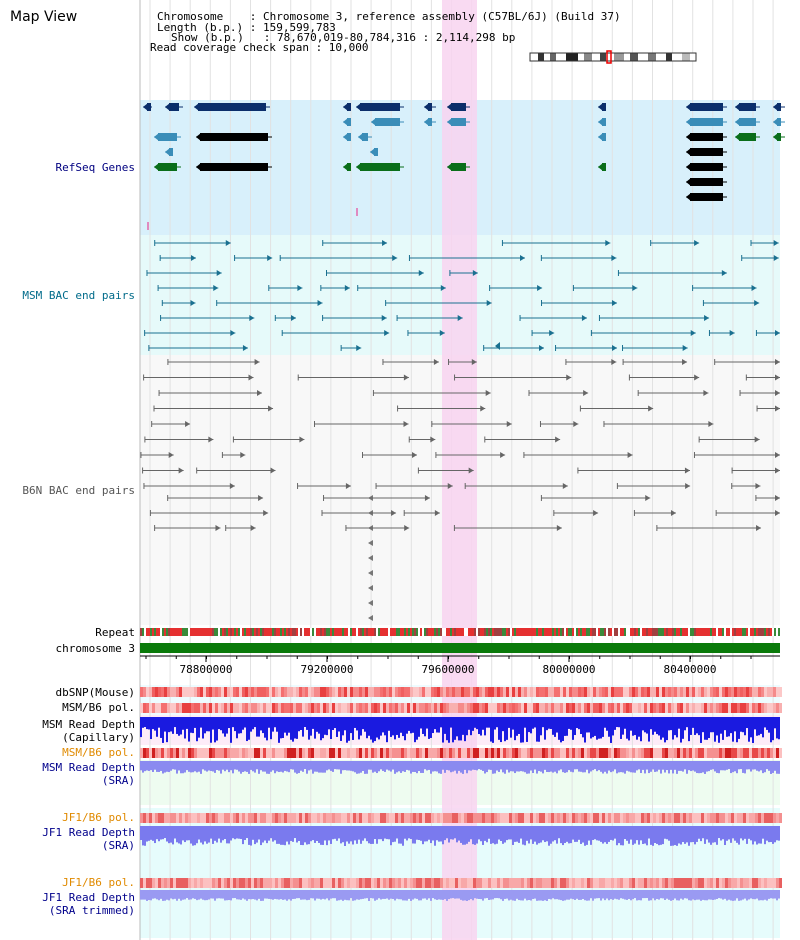 This screenshot has height=940, width=800. I want to click on refseq-genes-label: RefSeq Genes, so click(95, 167).